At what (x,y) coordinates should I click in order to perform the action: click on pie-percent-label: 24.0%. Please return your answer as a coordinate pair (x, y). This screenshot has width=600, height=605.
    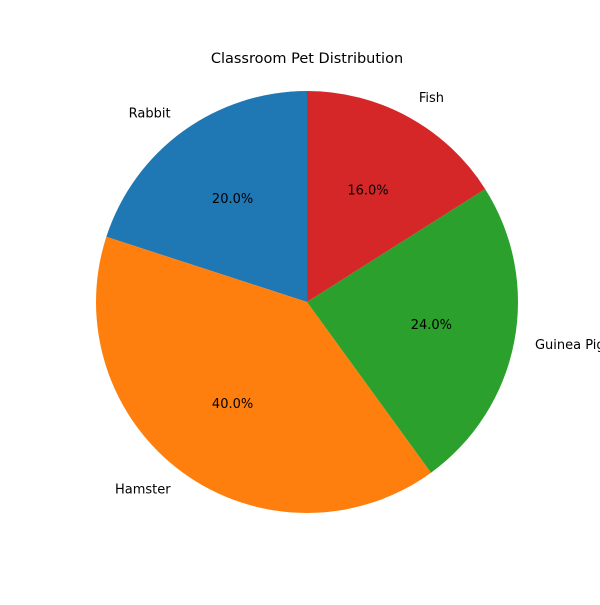
    Looking at the image, I should click on (431, 325).